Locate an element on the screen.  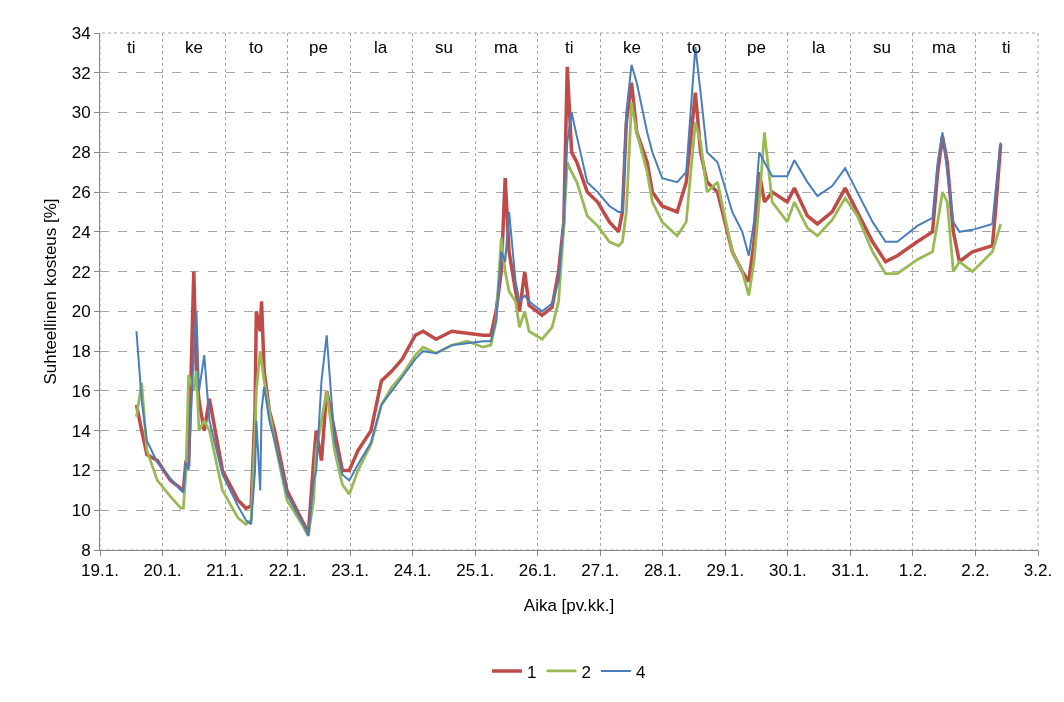
x-tick-label: 31.1. is located at coordinates (850, 571).